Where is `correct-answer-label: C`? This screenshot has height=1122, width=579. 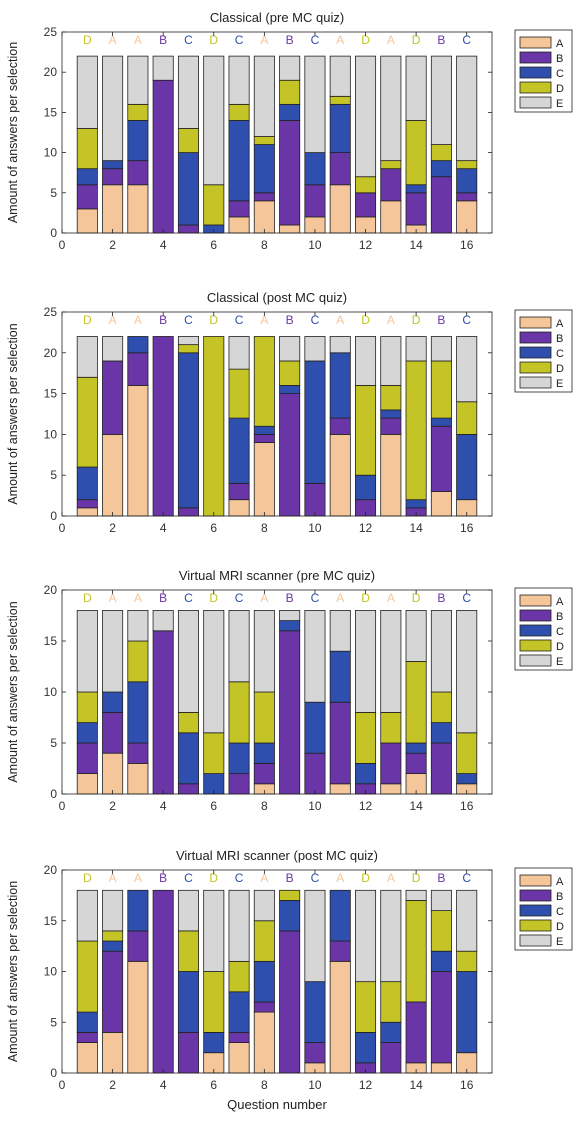 correct-answer-label: C is located at coordinates (466, 320).